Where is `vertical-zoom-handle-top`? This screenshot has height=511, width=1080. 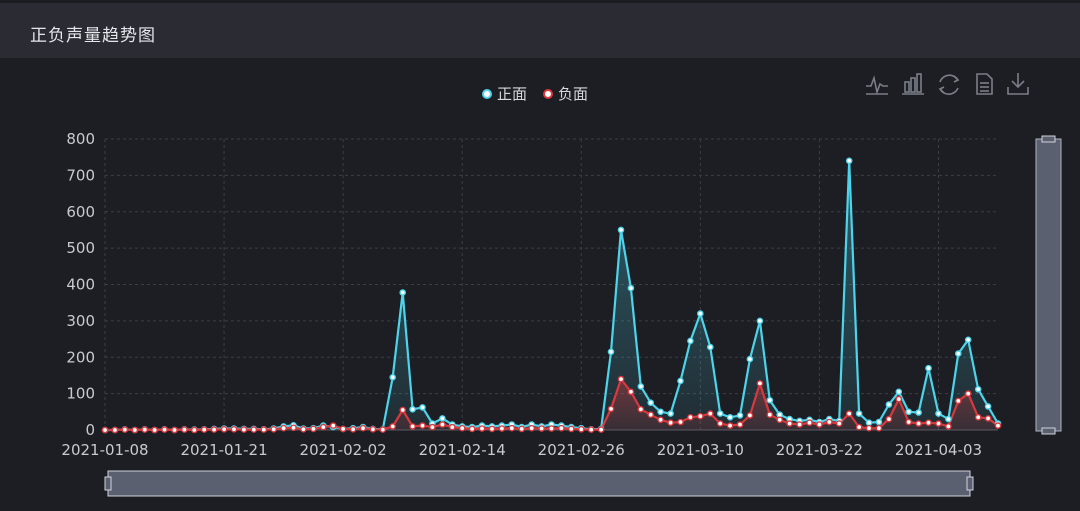
vertical-zoom-handle-top is located at coordinates (1048, 139).